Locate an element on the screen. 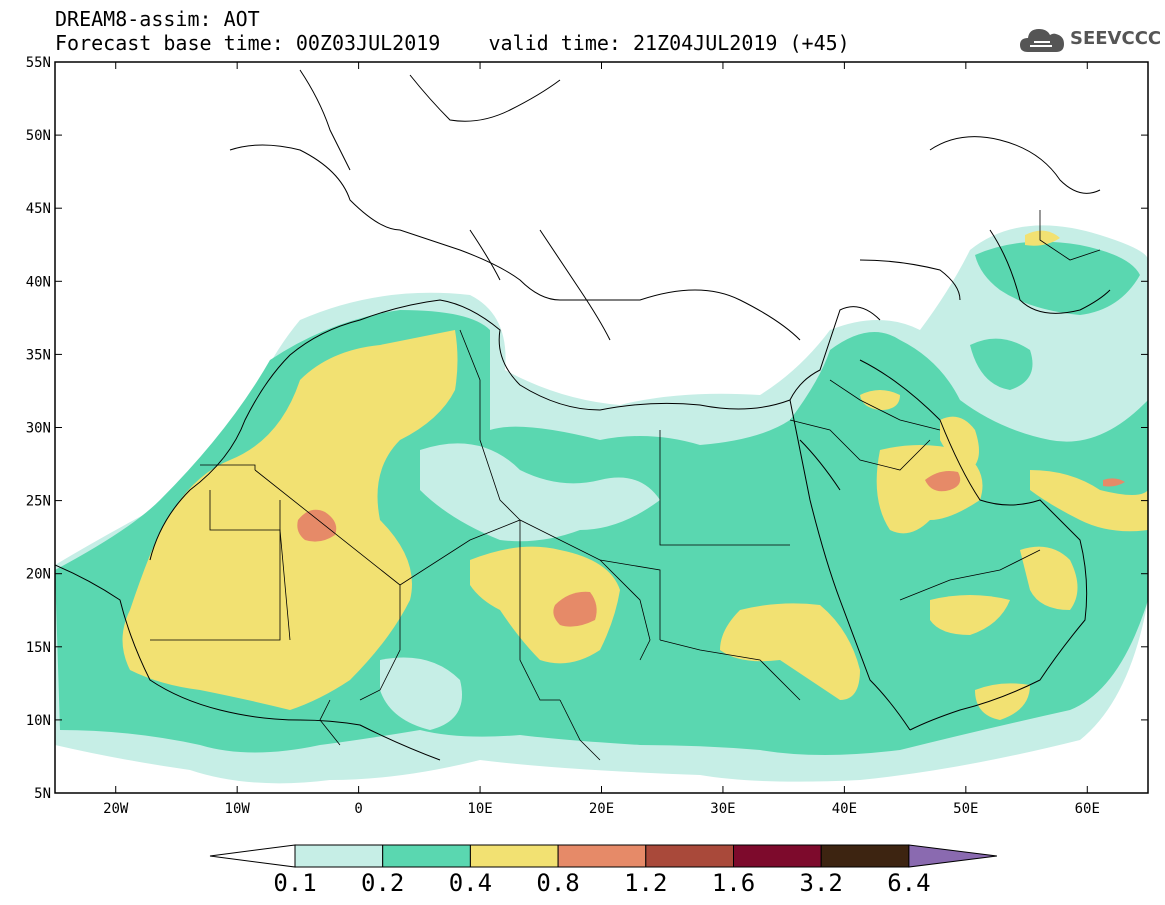 This screenshot has width=1165, height=905. x-tick-label: 0 is located at coordinates (358, 809).